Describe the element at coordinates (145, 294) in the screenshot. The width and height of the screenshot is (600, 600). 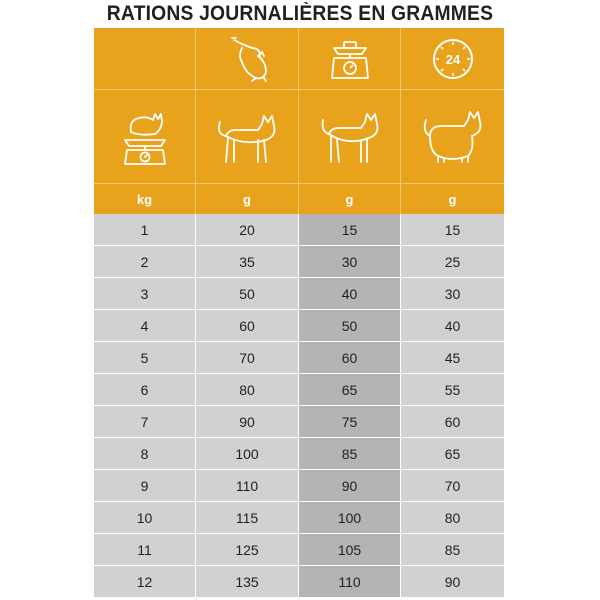
I see `table-cell: 3` at that location.